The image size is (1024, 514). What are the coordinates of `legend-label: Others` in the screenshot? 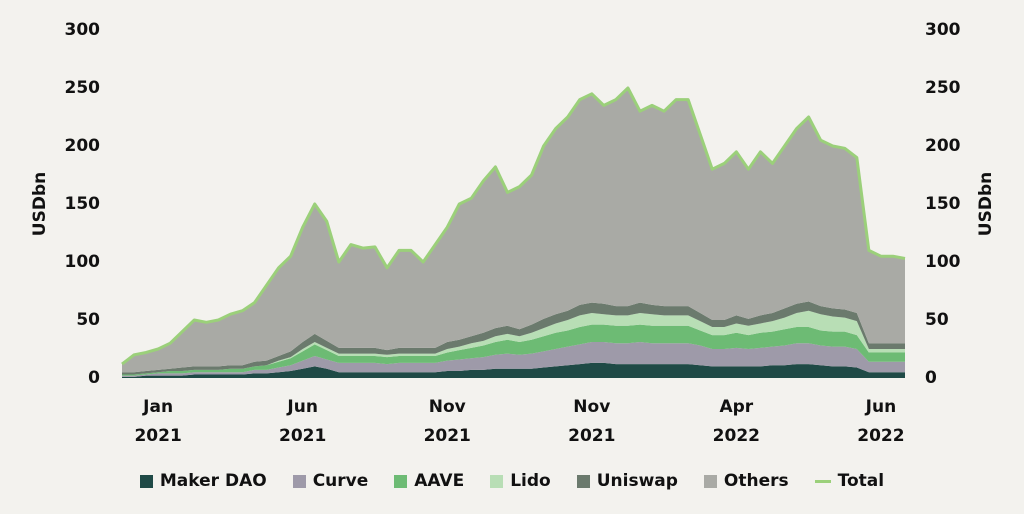 It's located at (756, 481).